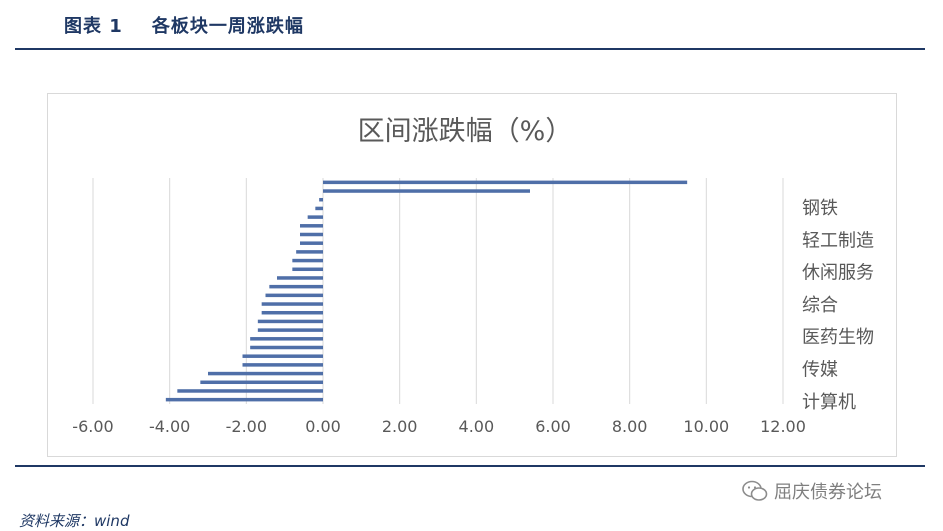  I want to click on x-tick-label: 2.00, so click(400, 426).